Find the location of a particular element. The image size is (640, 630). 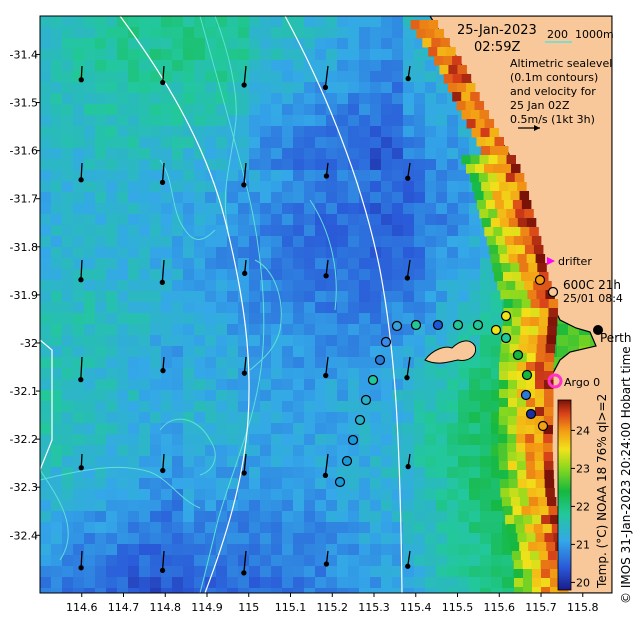

y-tick-label: -31.4 is located at coordinates (24, 54).